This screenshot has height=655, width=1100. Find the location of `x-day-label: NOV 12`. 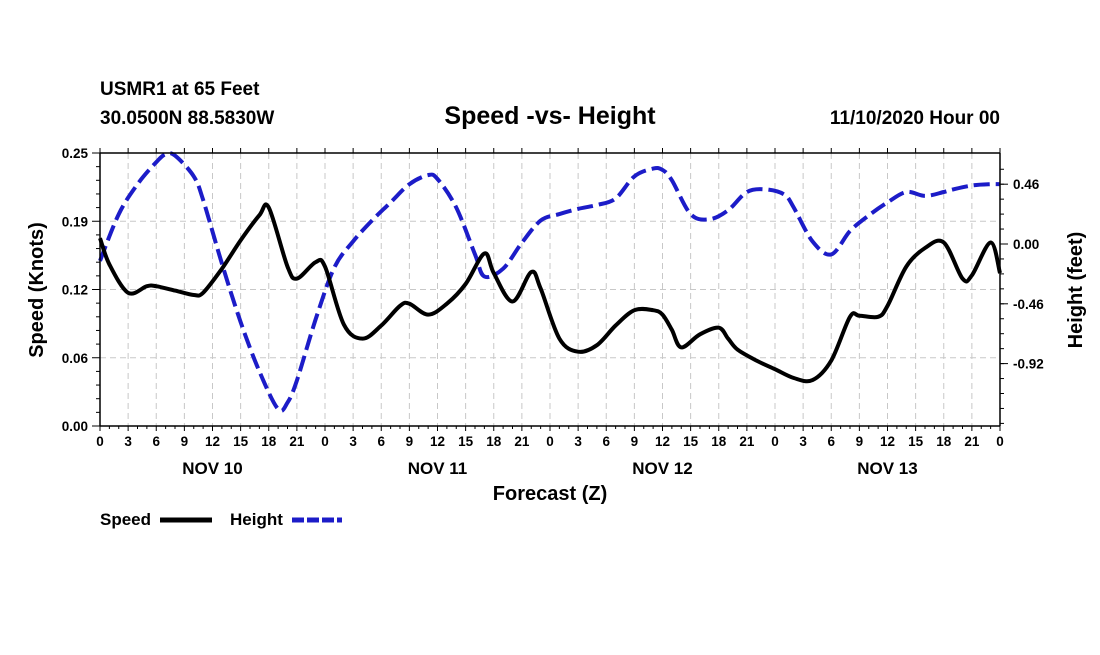

x-day-label: NOV 12 is located at coordinates (662, 468).